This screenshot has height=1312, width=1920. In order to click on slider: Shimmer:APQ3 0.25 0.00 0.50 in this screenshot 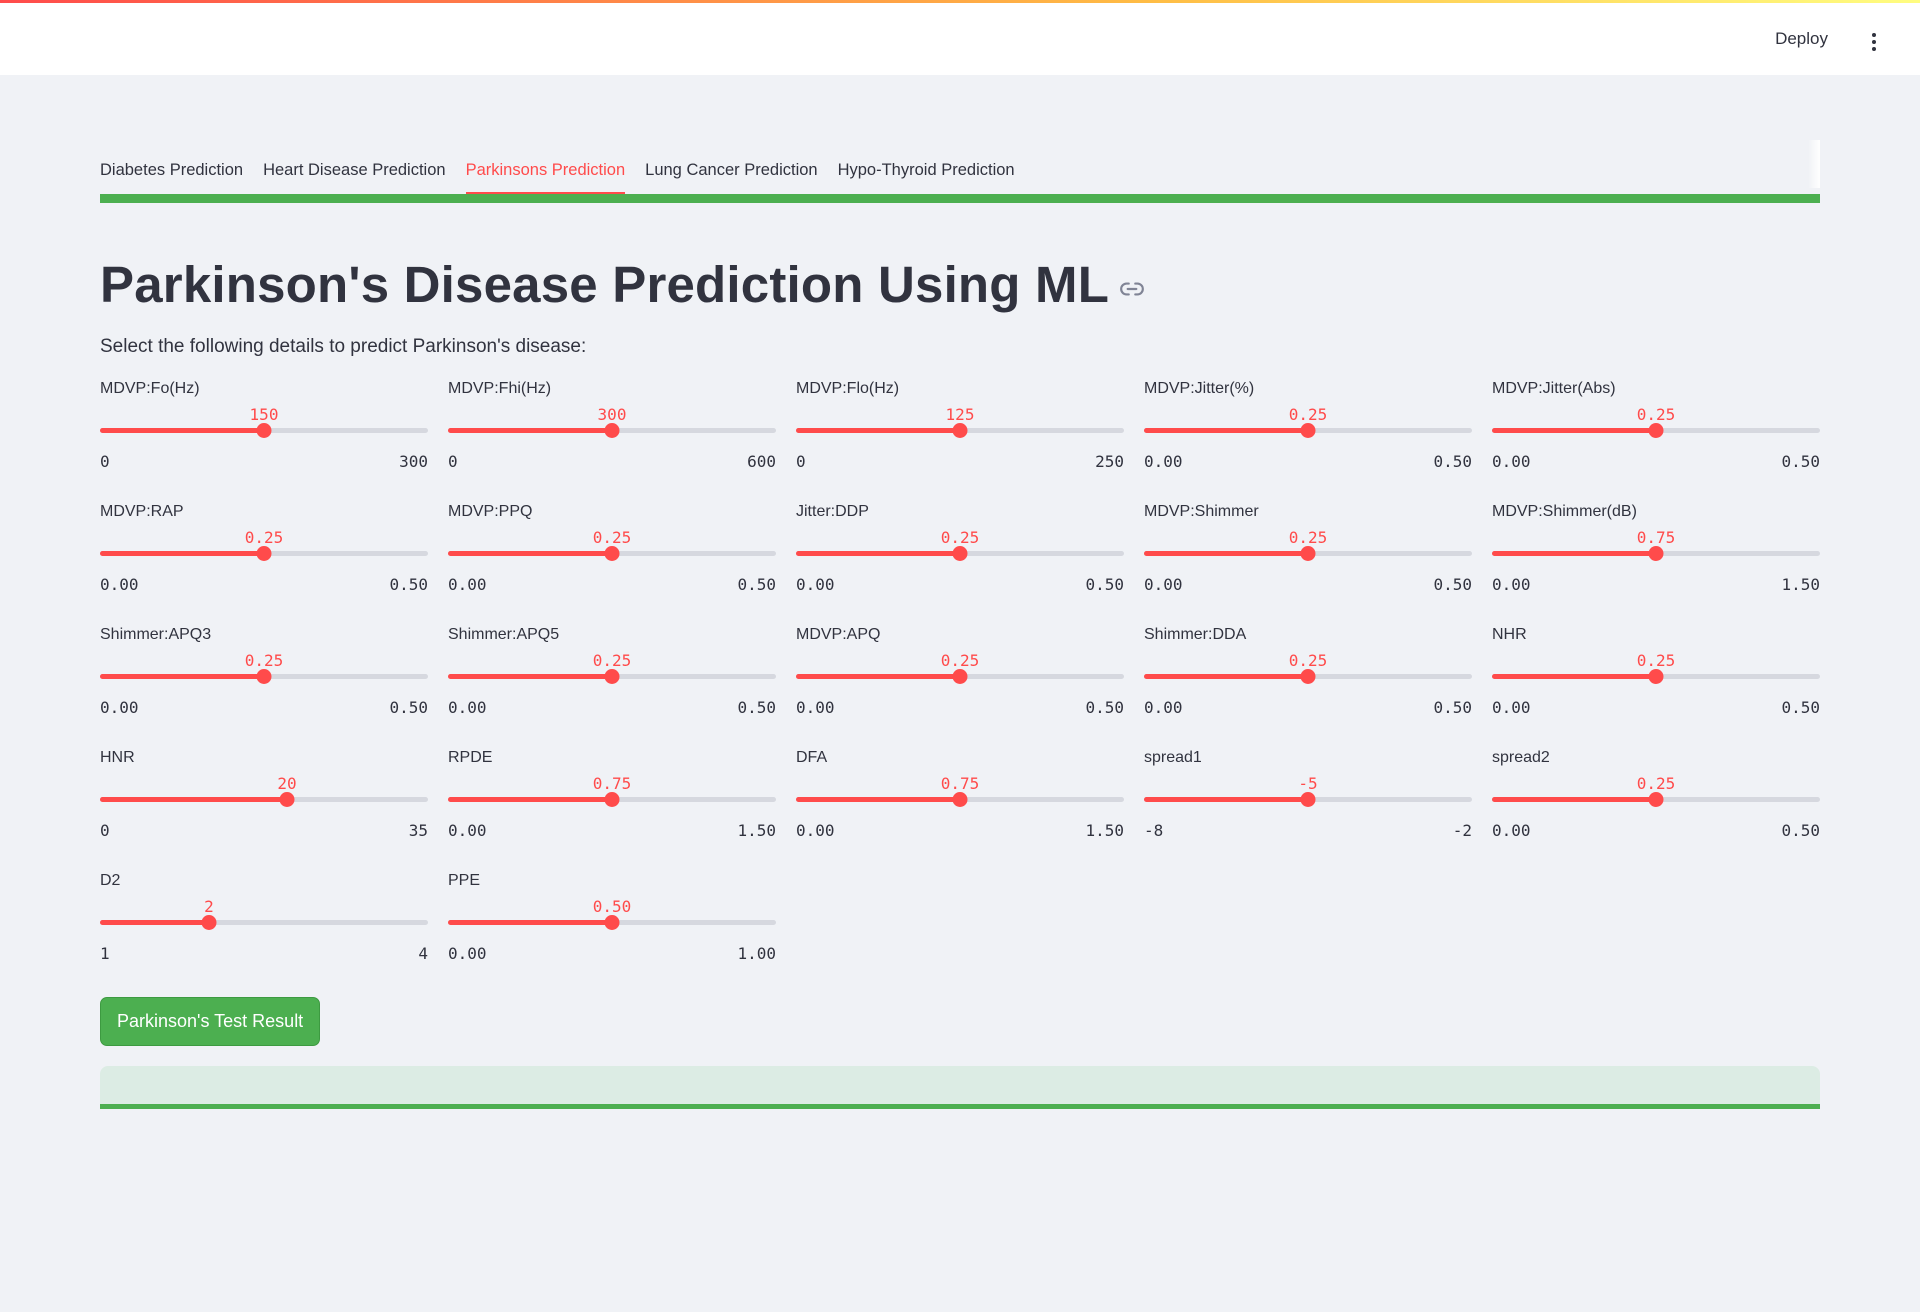, I will do `click(264, 687)`.